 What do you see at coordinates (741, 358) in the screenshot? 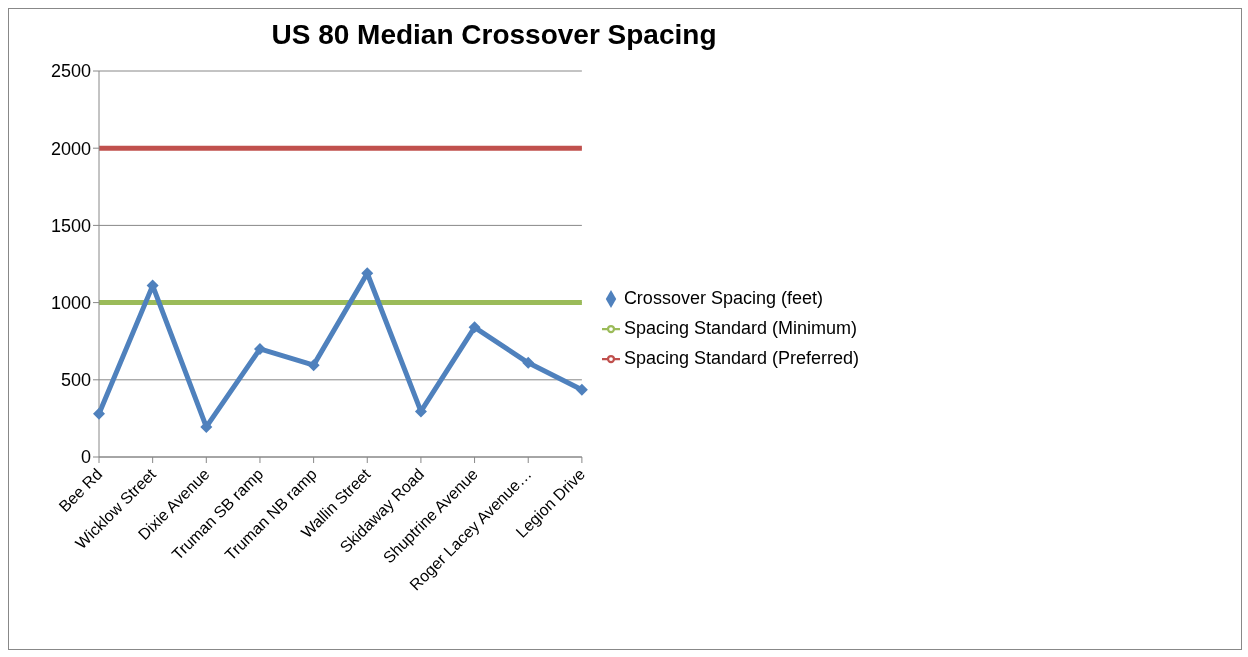
I see `legend-label: Spacing Standard (Preferred)` at bounding box center [741, 358].